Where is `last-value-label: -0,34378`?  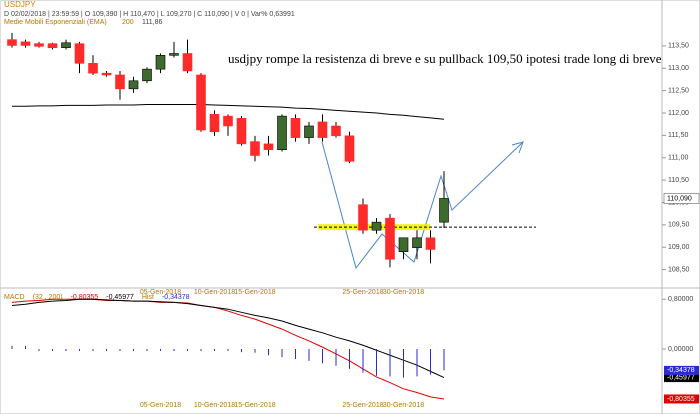 last-value-label: -0,34378 is located at coordinates (681, 370).